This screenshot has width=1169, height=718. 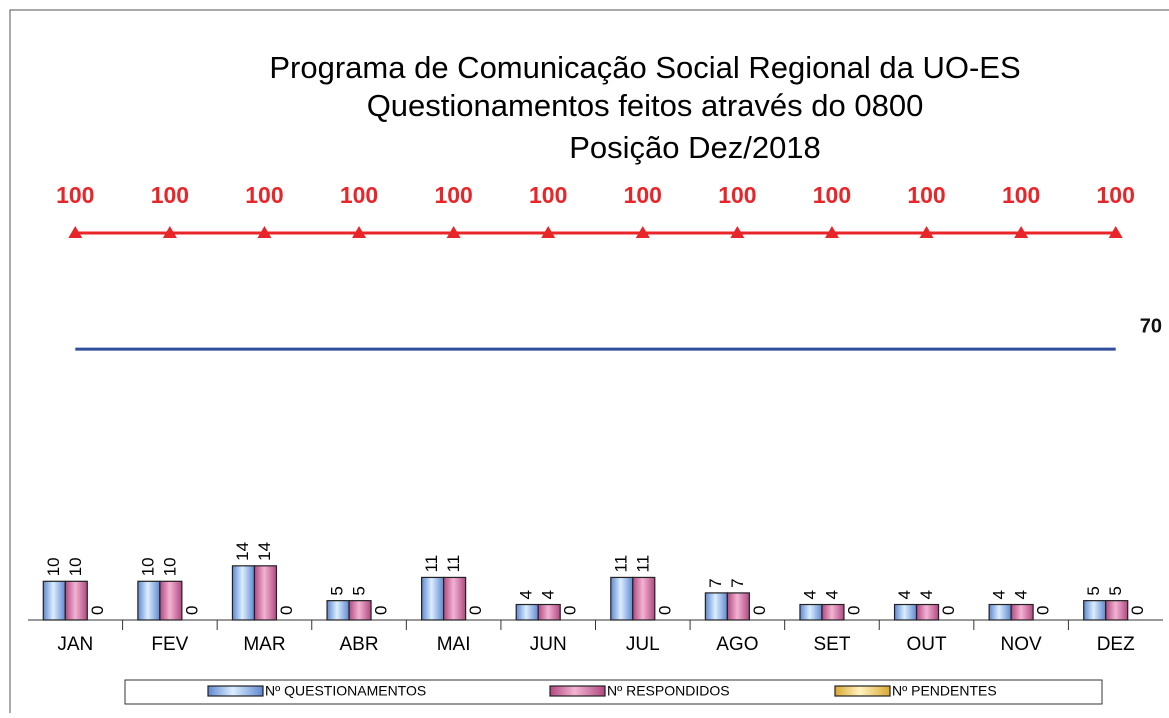 What do you see at coordinates (1151, 326) in the screenshot?
I see `data-label: 70` at bounding box center [1151, 326].